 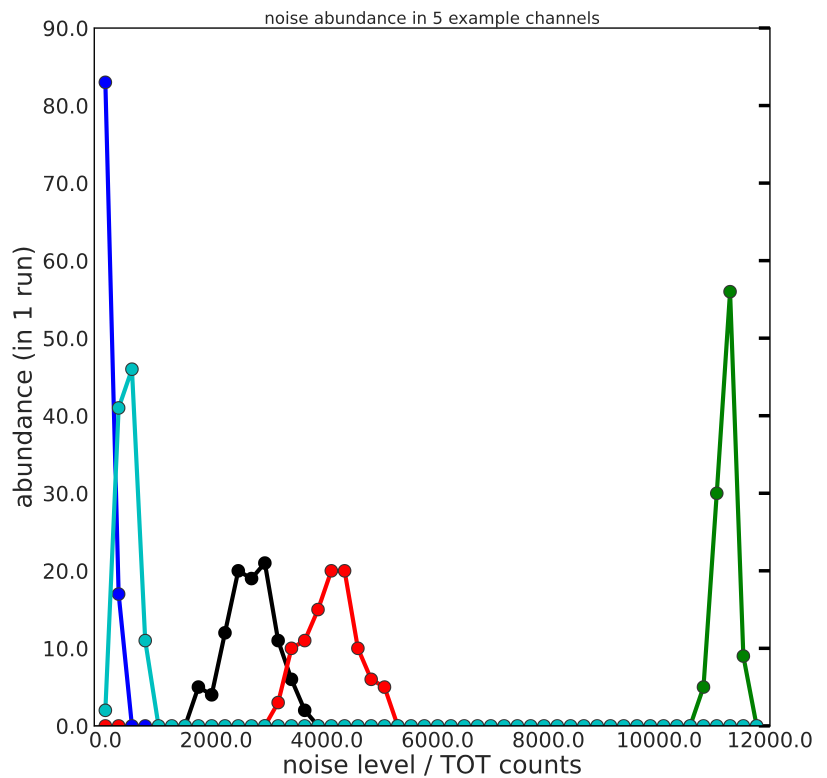 I want to click on x-tick-label: 6000.0, so click(x=437, y=740).